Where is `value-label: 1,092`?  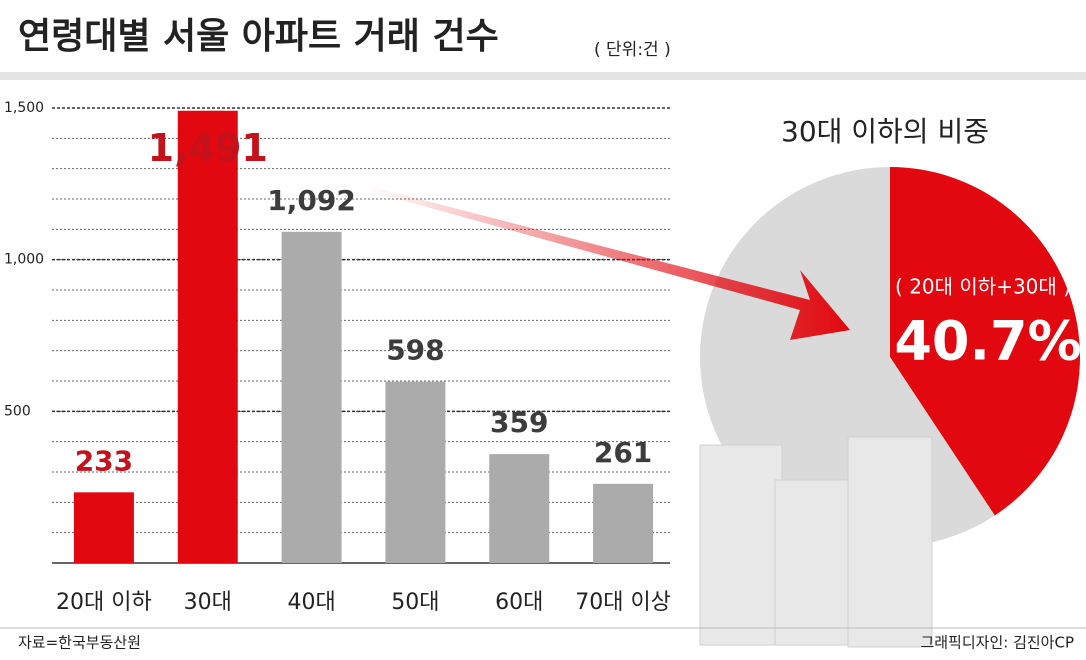
value-label: 1,092 is located at coordinates (311, 200).